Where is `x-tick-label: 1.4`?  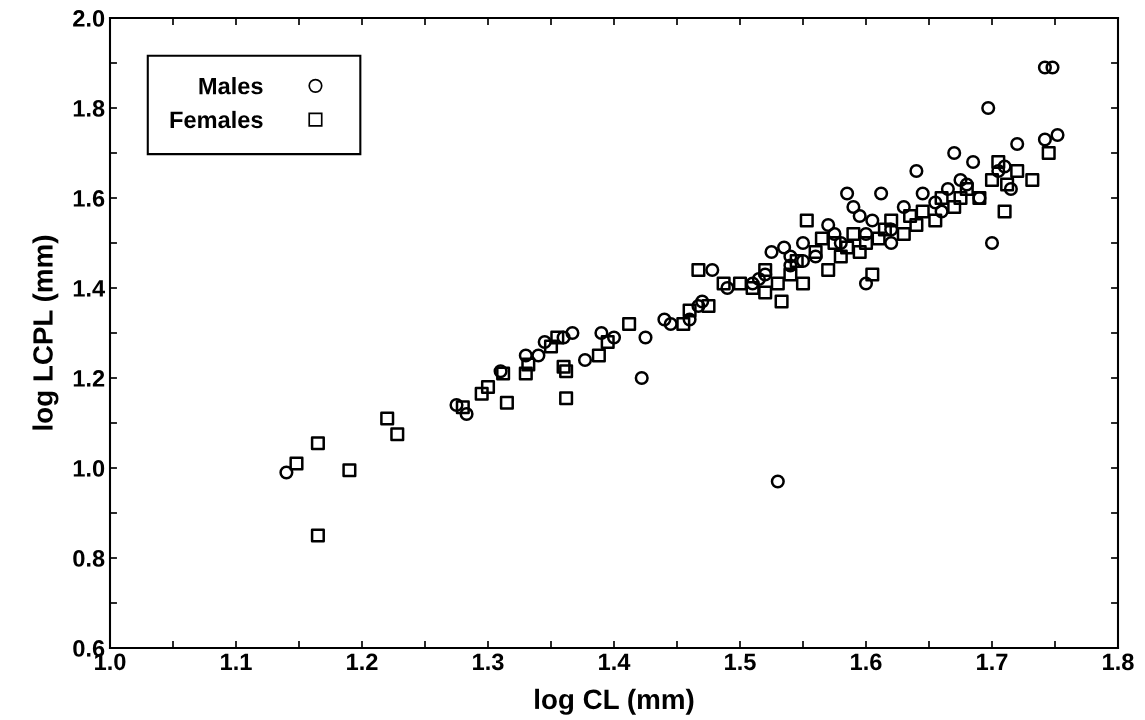
x-tick-label: 1.4 is located at coordinates (615, 661).